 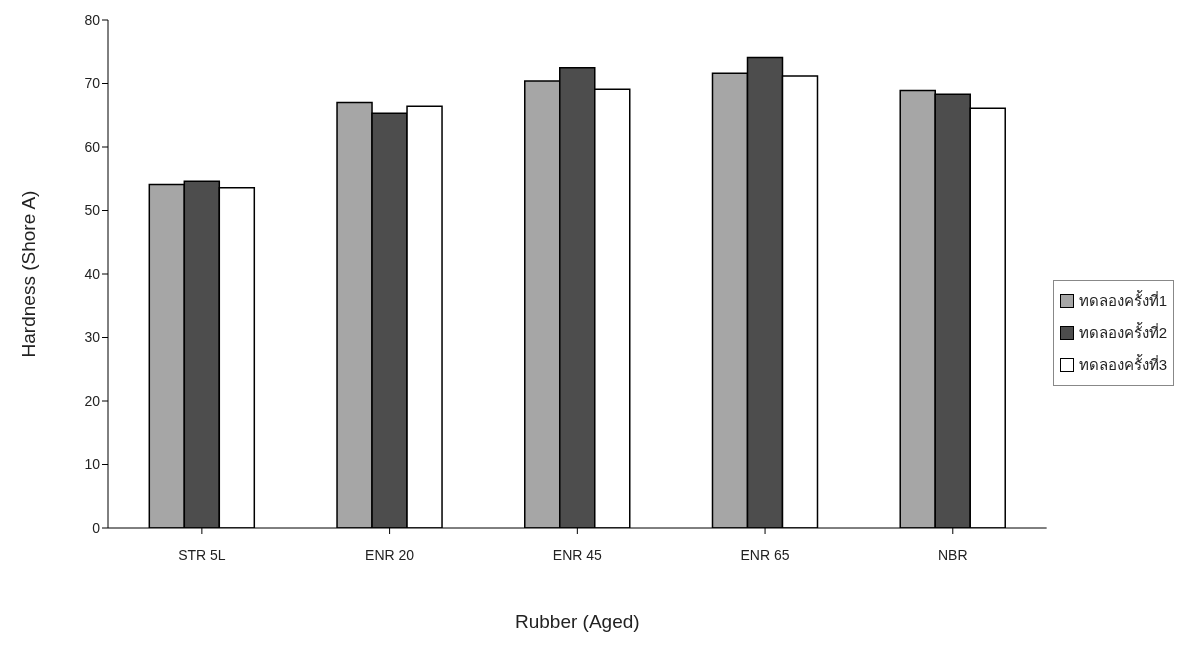 I want to click on y-tick-label: 10, so click(x=92, y=464).